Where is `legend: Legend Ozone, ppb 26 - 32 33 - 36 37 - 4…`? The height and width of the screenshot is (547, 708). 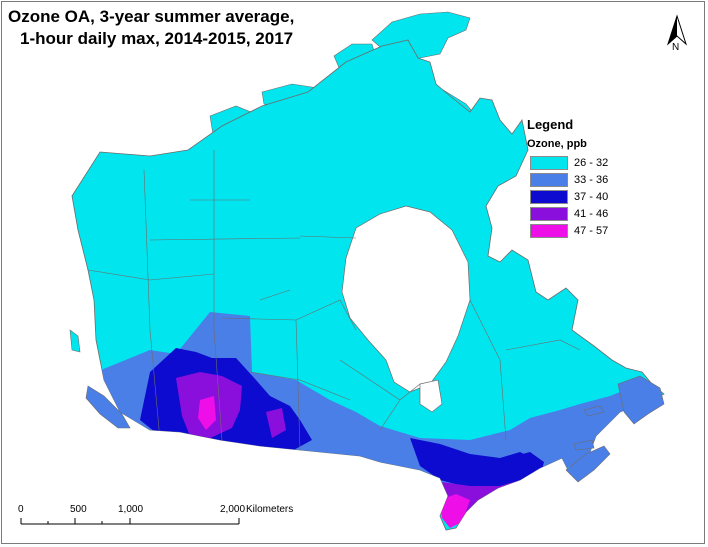
legend: Legend Ozone, ppb 26 - 32 33 - 36 37 - 4… is located at coordinates (607, 178).